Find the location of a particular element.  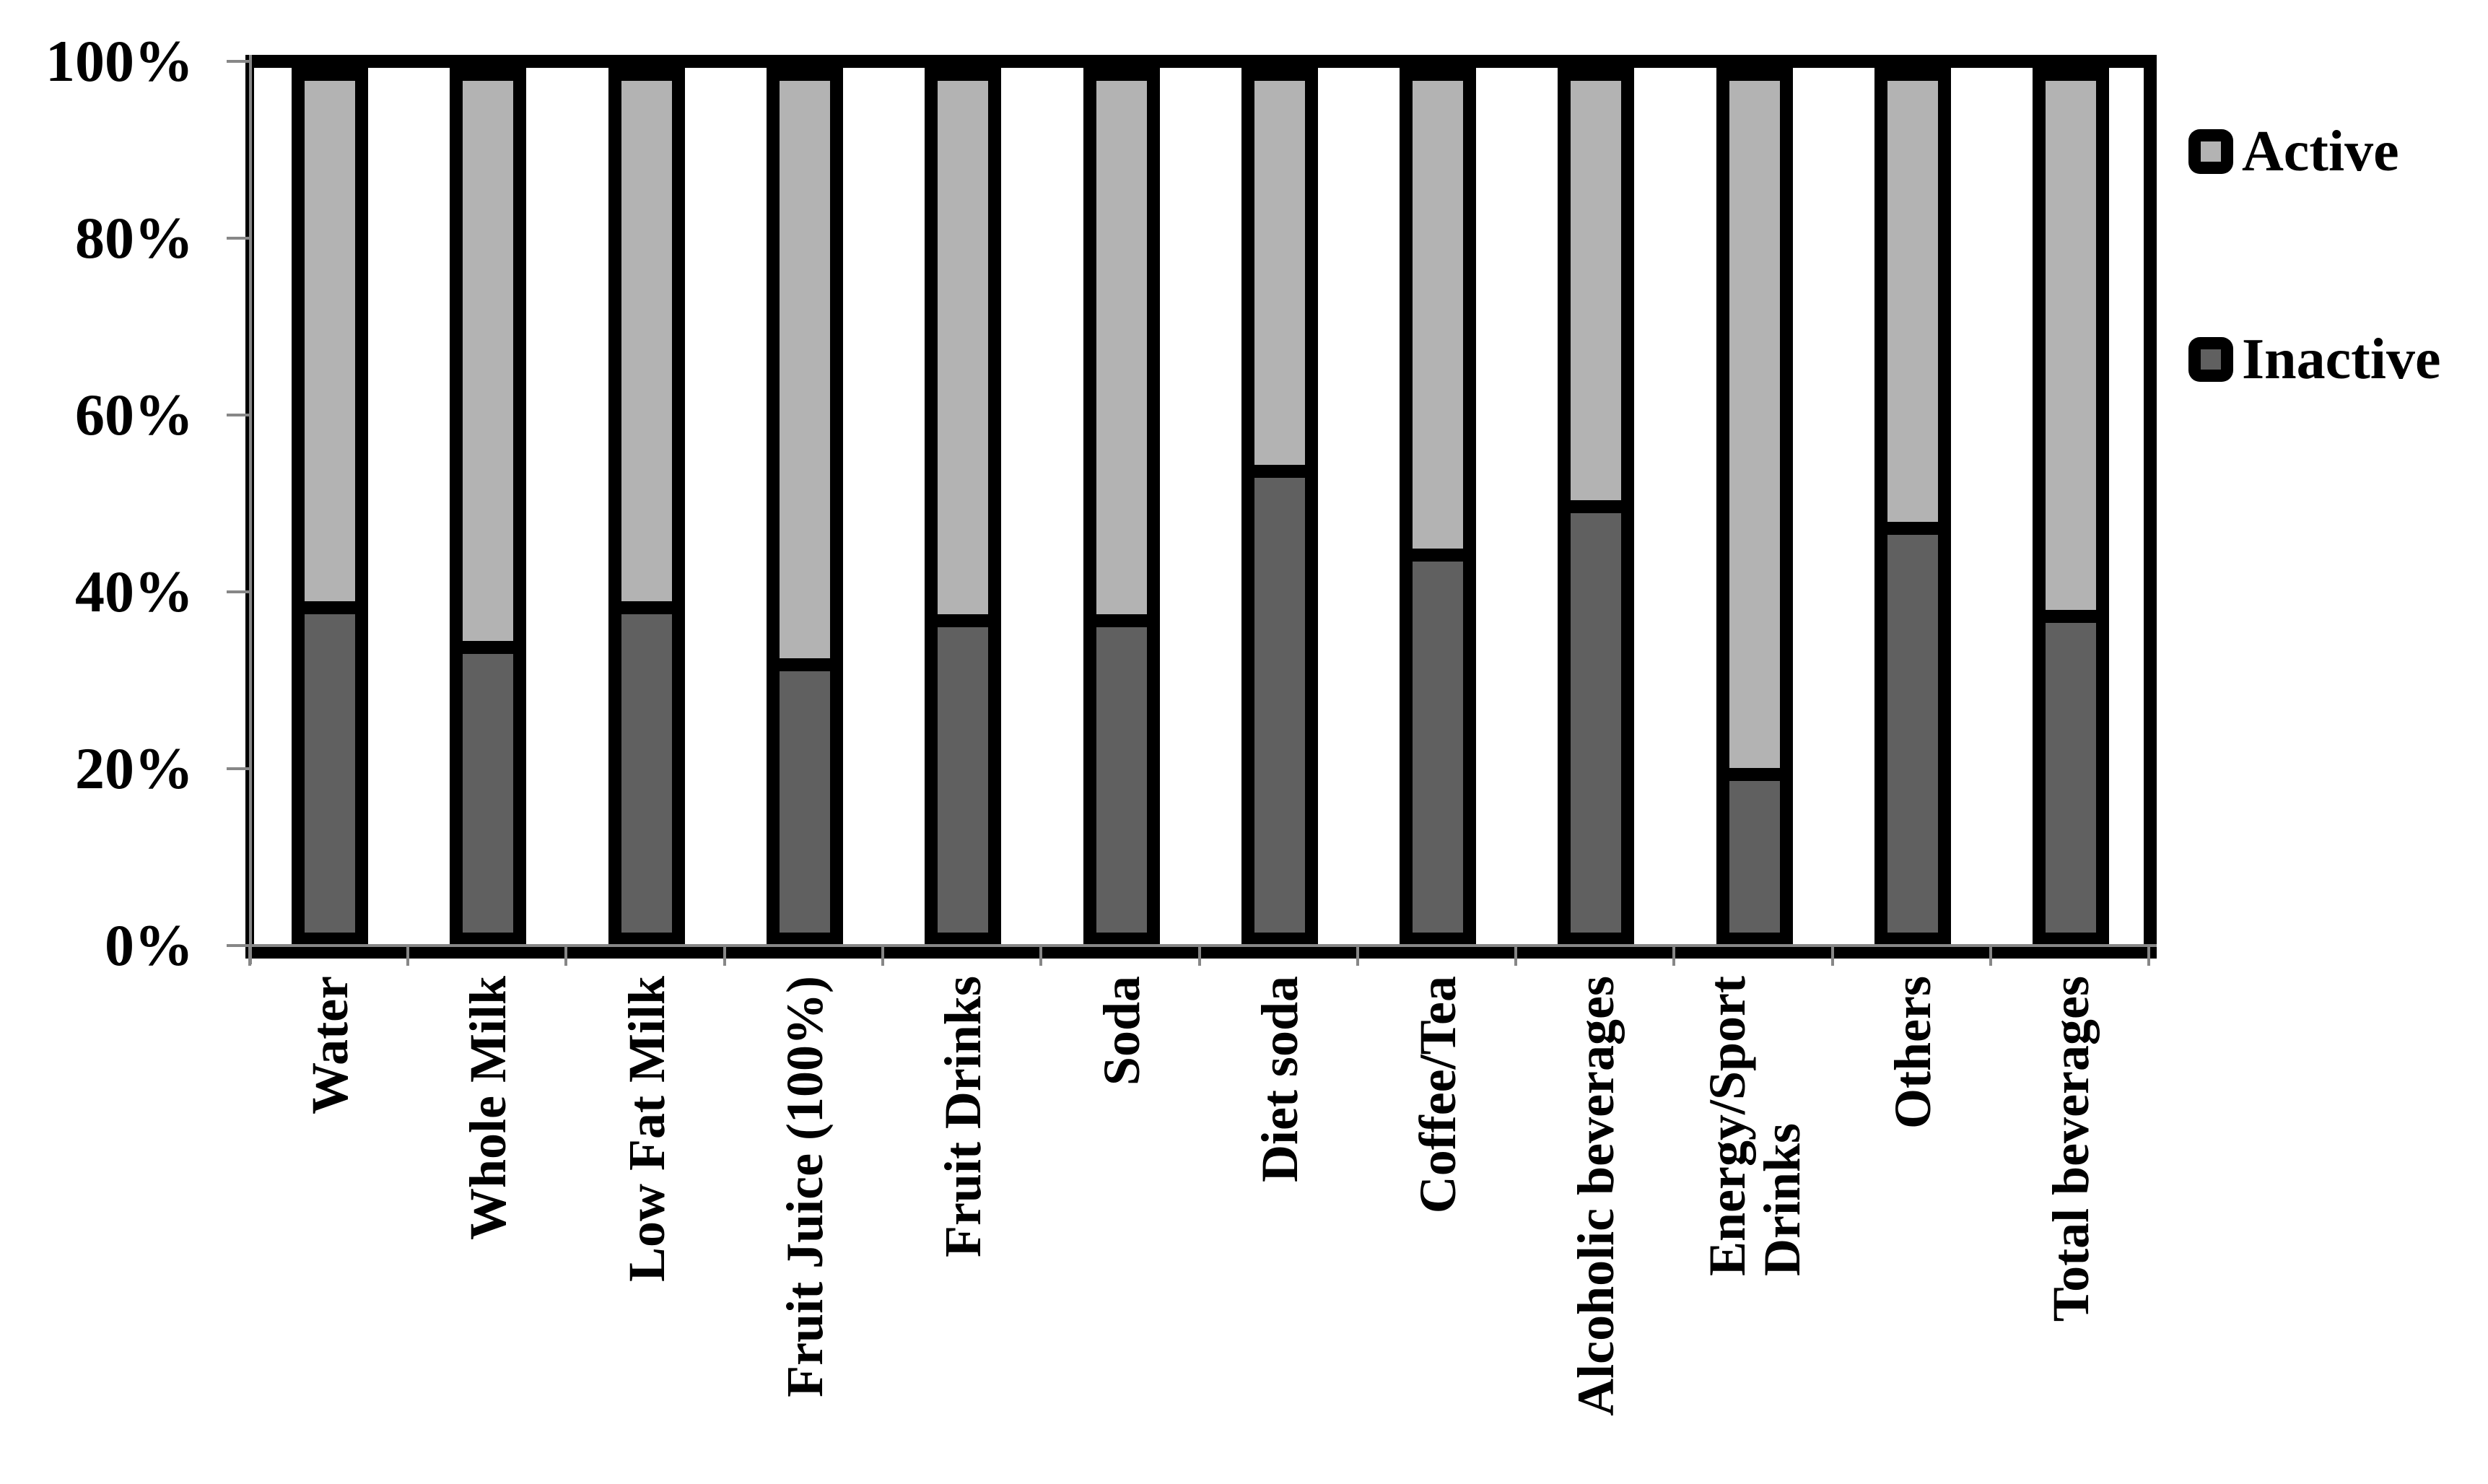

x-axis-label-water: Water is located at coordinates (330, 1045).